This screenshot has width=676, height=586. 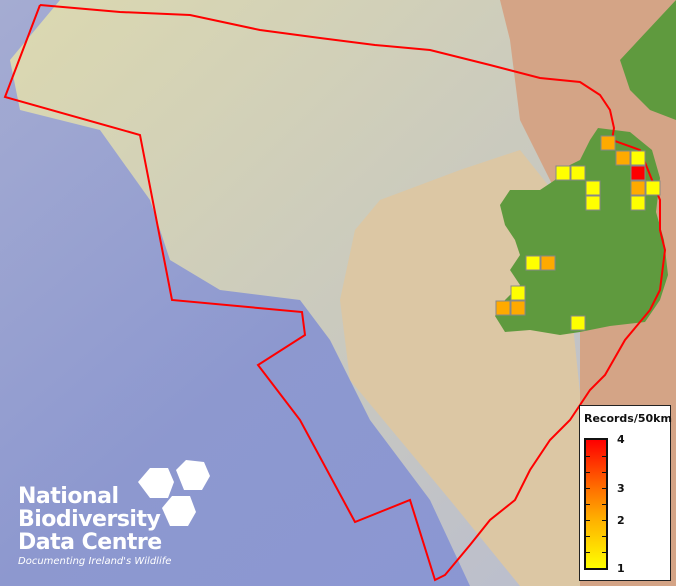 I want to click on logo-line-2: Biodiversity, so click(x=89, y=519).